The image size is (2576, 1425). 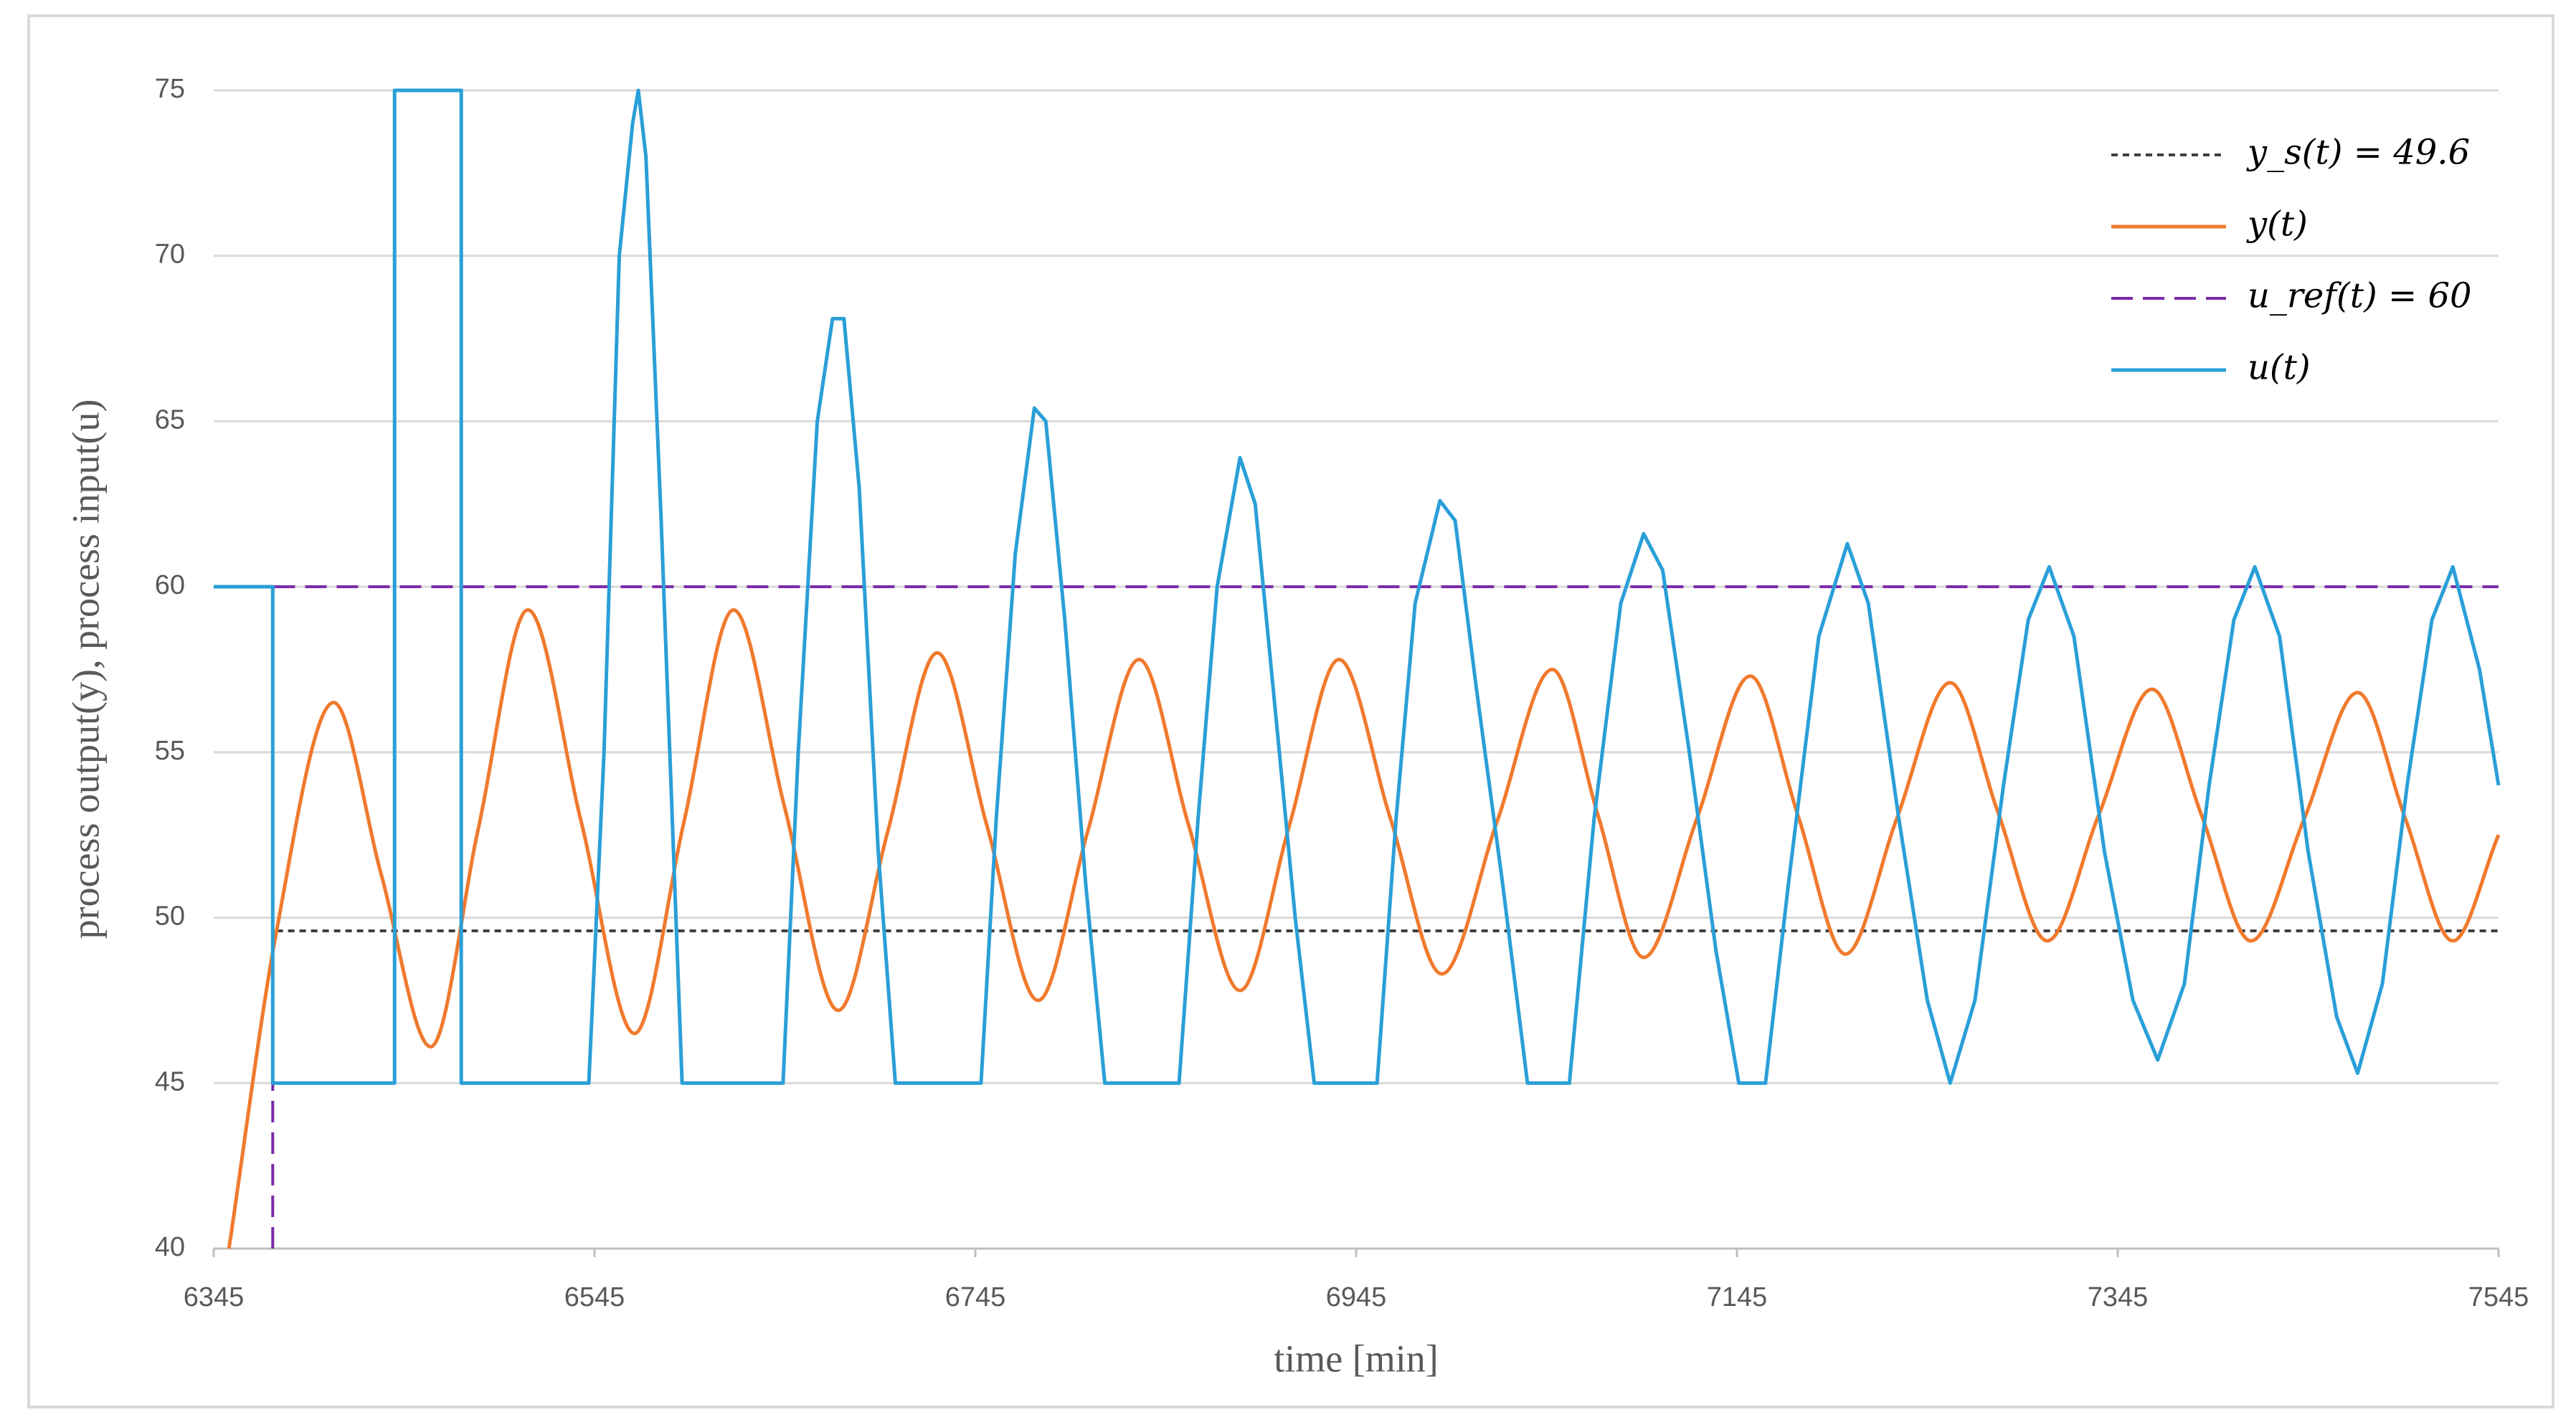 What do you see at coordinates (1356, 1297) in the screenshot?
I see `x-tick-label: 6945` at bounding box center [1356, 1297].